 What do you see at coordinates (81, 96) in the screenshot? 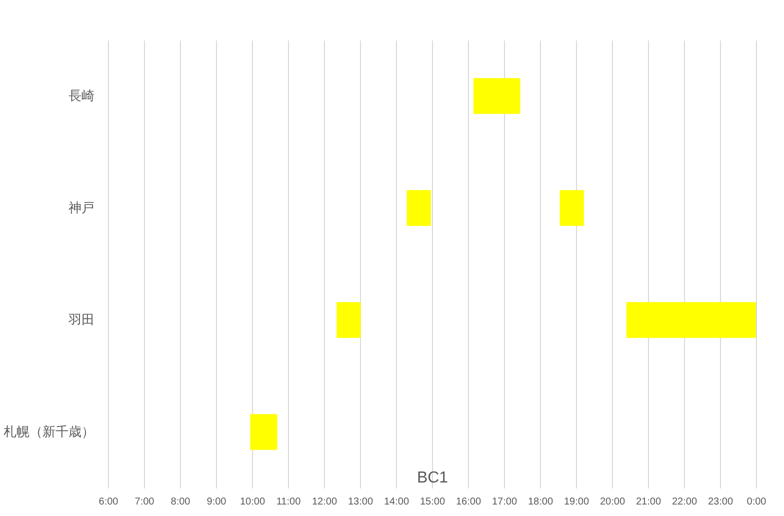
I see `y-tick-label: 長崎` at bounding box center [81, 96].